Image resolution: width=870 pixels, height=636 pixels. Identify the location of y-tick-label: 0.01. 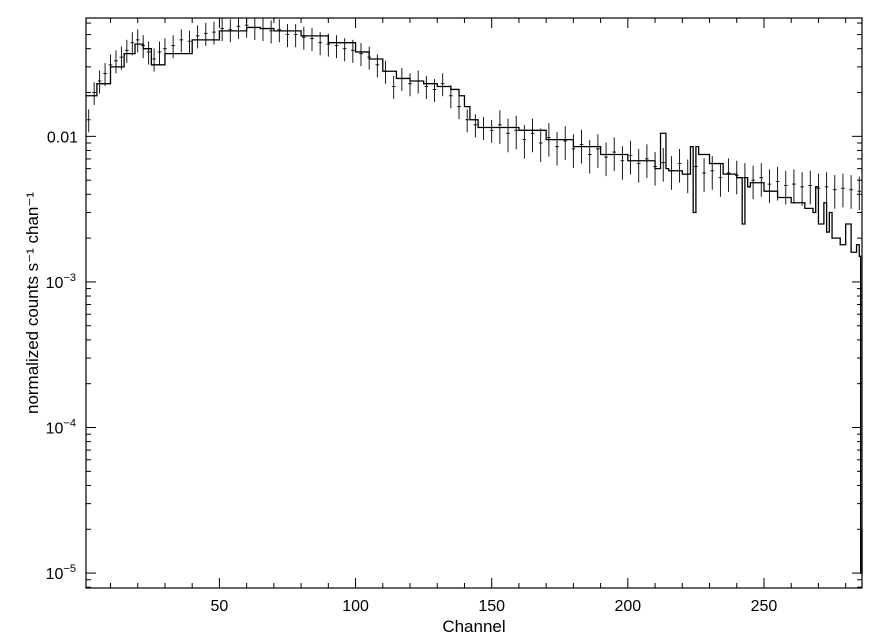
(62, 137).